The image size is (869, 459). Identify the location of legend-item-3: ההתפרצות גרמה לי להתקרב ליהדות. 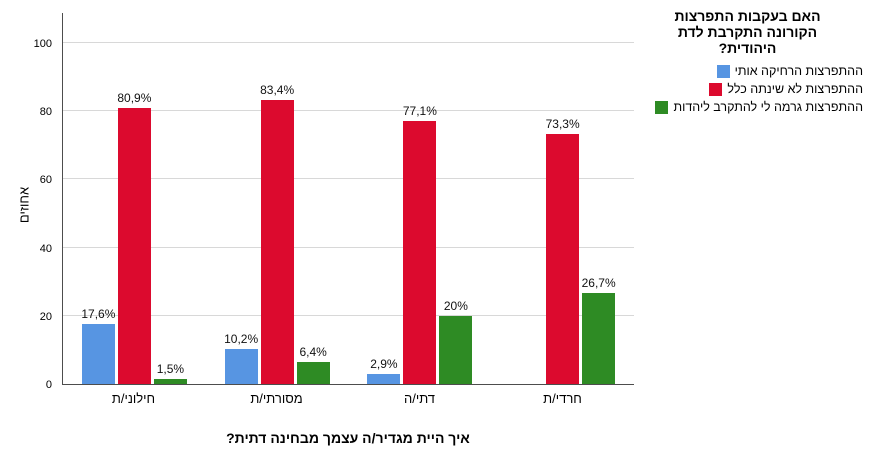
(759, 107).